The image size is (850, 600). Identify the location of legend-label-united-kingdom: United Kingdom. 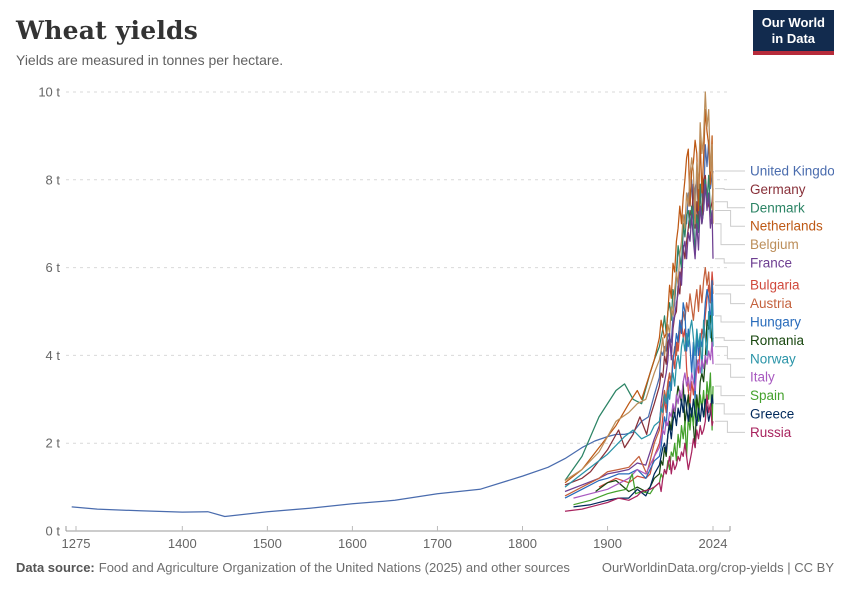
(792, 171).